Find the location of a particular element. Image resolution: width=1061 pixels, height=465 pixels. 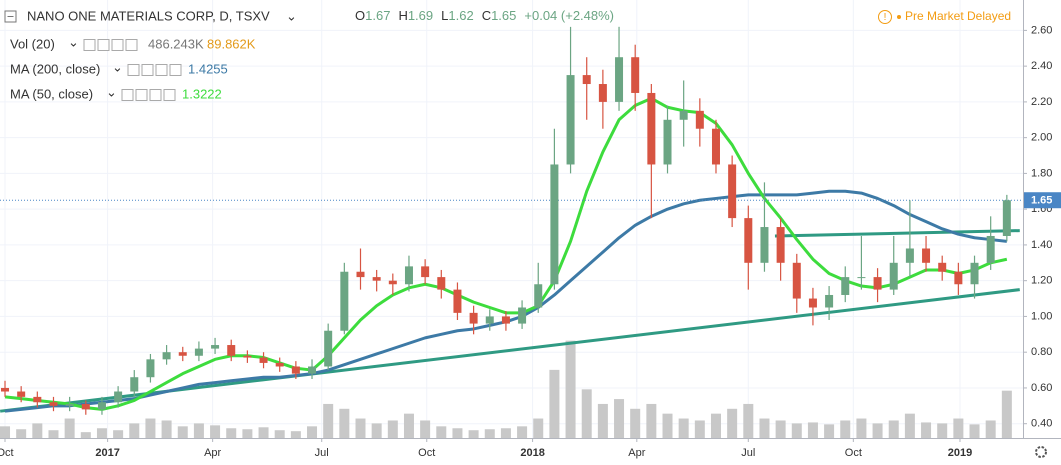

status-icon is located at coordinates (885, 17).